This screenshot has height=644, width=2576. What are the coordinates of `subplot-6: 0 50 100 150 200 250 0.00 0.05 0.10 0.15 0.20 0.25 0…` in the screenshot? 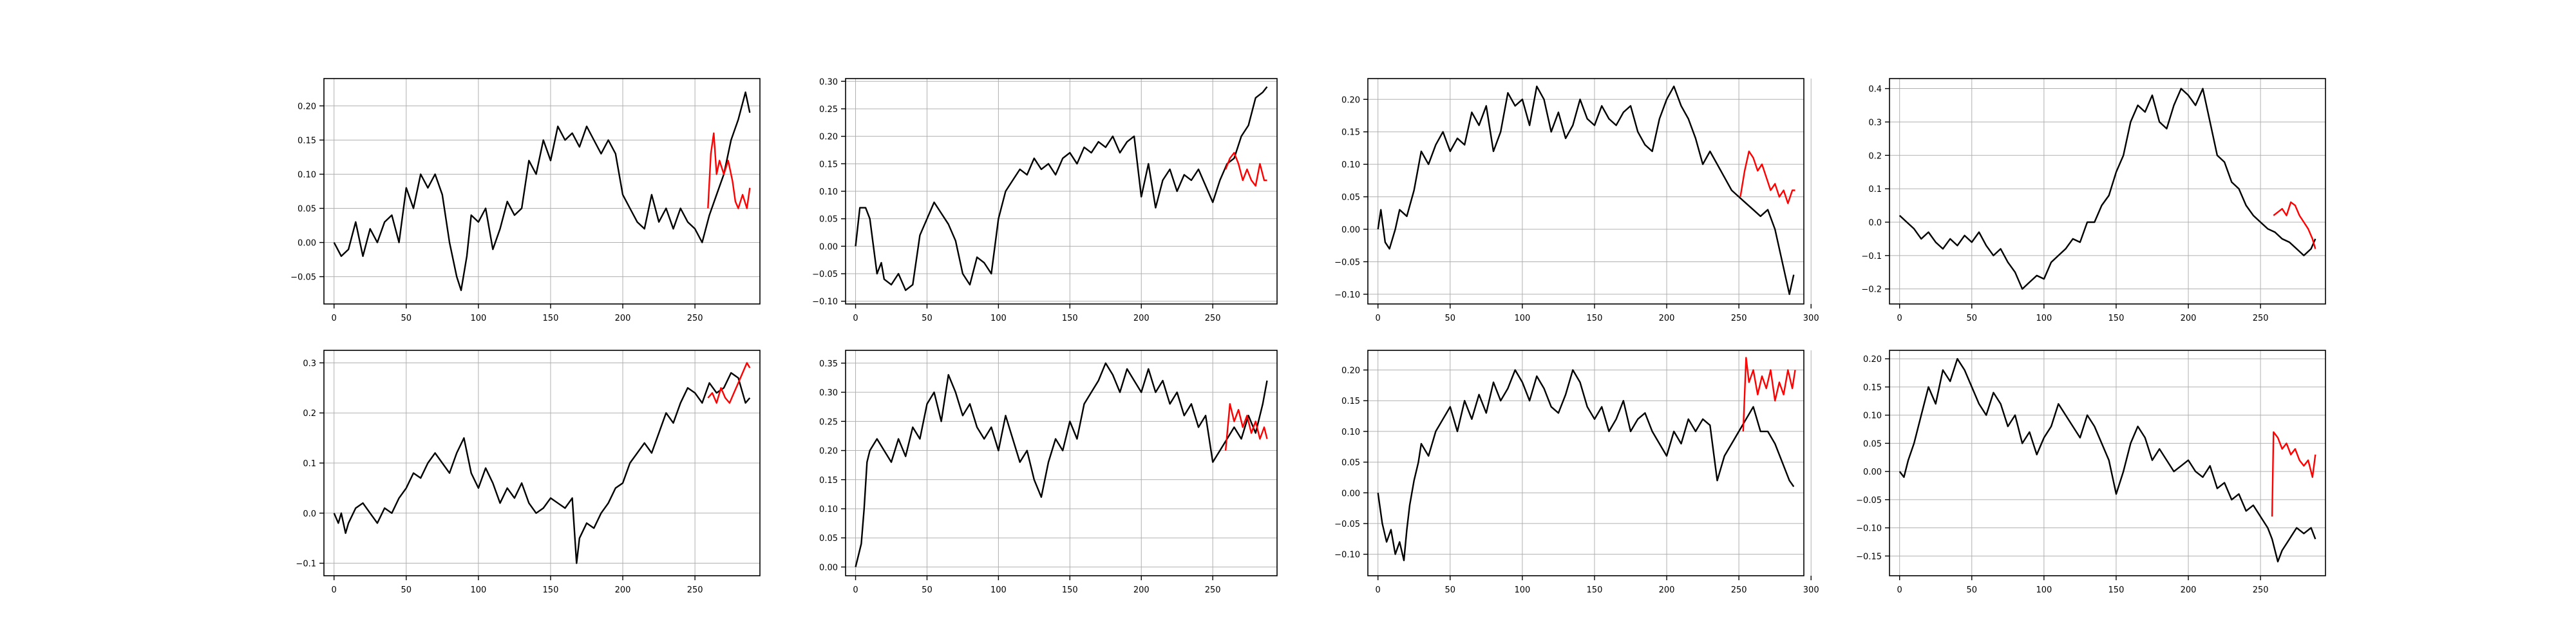 It's located at (1048, 473).